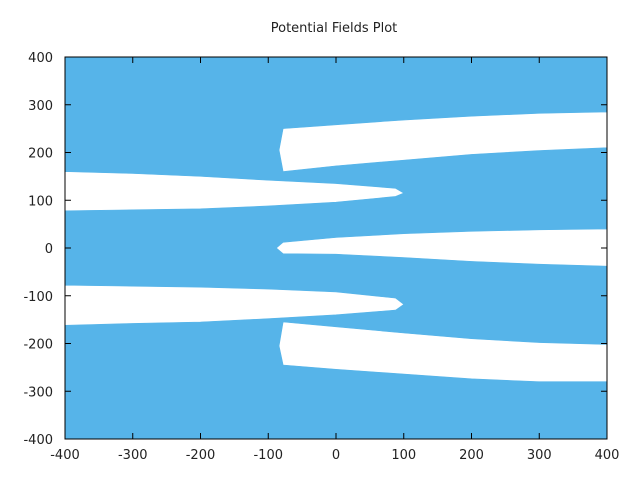 The width and height of the screenshot is (640, 480). What do you see at coordinates (471, 455) in the screenshot?
I see `x-tick-label: 200` at bounding box center [471, 455].